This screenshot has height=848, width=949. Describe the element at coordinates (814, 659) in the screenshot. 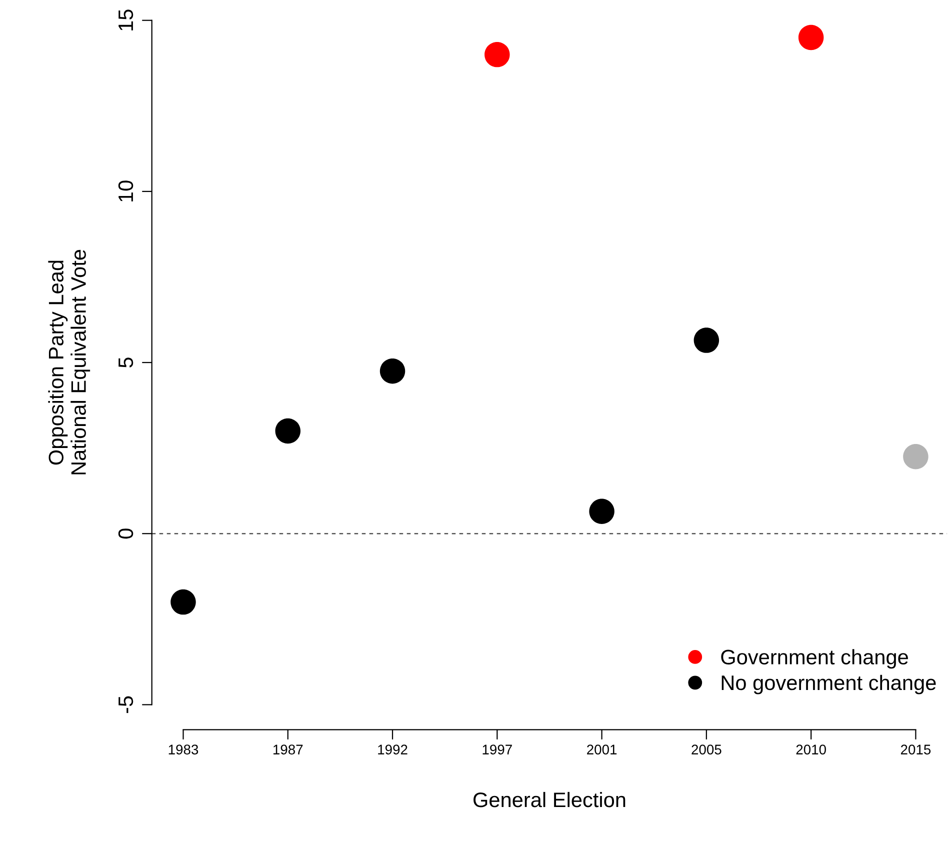

I see `legend-label: Government change` at that location.